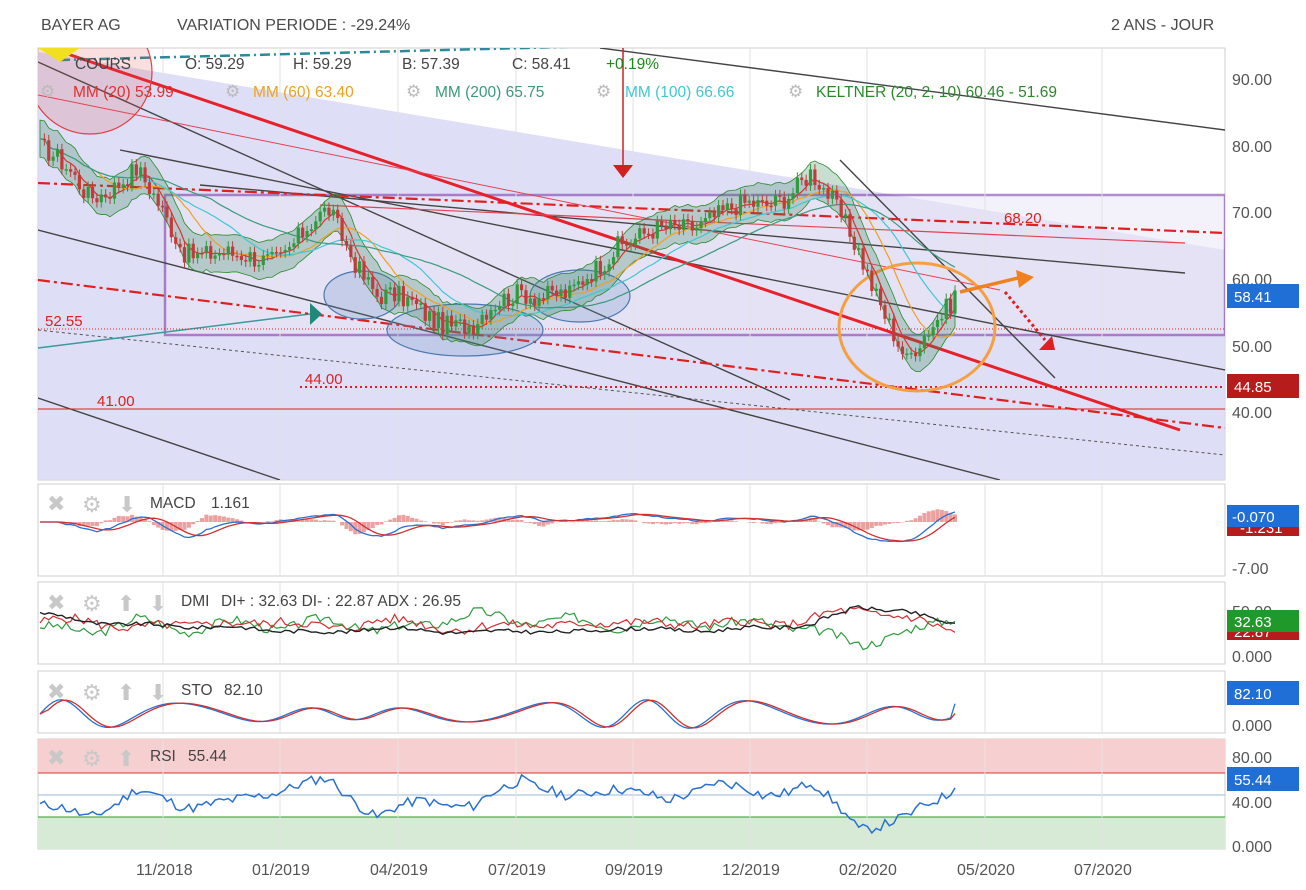 This screenshot has height=890, width=1306. Describe the element at coordinates (59, 55) in the screenshot. I see `yellow-marker` at that location.